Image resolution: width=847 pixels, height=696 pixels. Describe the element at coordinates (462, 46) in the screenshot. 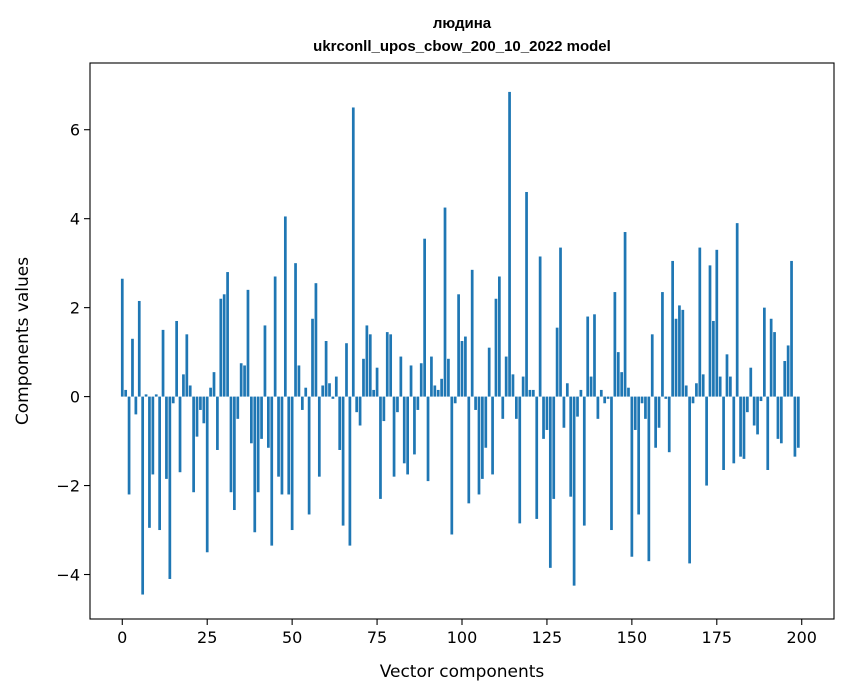

I see `chart-subtitle: ukrconll_upos_cbow_200_10_2022 model` at that location.